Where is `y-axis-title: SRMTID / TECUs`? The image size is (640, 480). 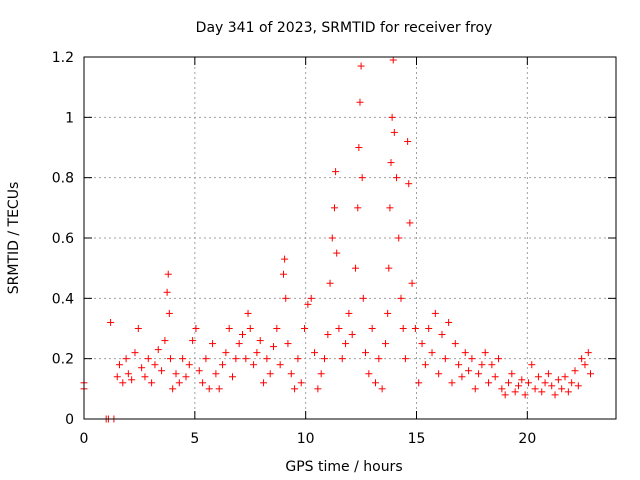 y-axis-title: SRMTID / TECUs is located at coordinates (14, 238).